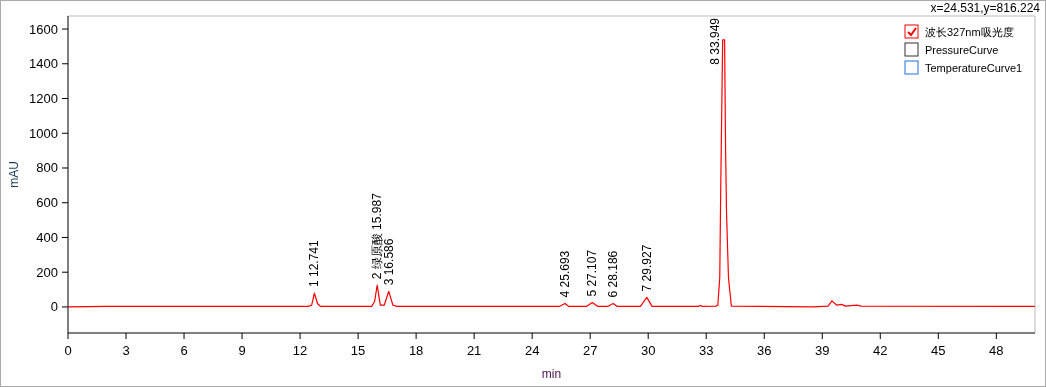  What do you see at coordinates (300, 350) in the screenshot?
I see `x-tick-label: 12` at bounding box center [300, 350].